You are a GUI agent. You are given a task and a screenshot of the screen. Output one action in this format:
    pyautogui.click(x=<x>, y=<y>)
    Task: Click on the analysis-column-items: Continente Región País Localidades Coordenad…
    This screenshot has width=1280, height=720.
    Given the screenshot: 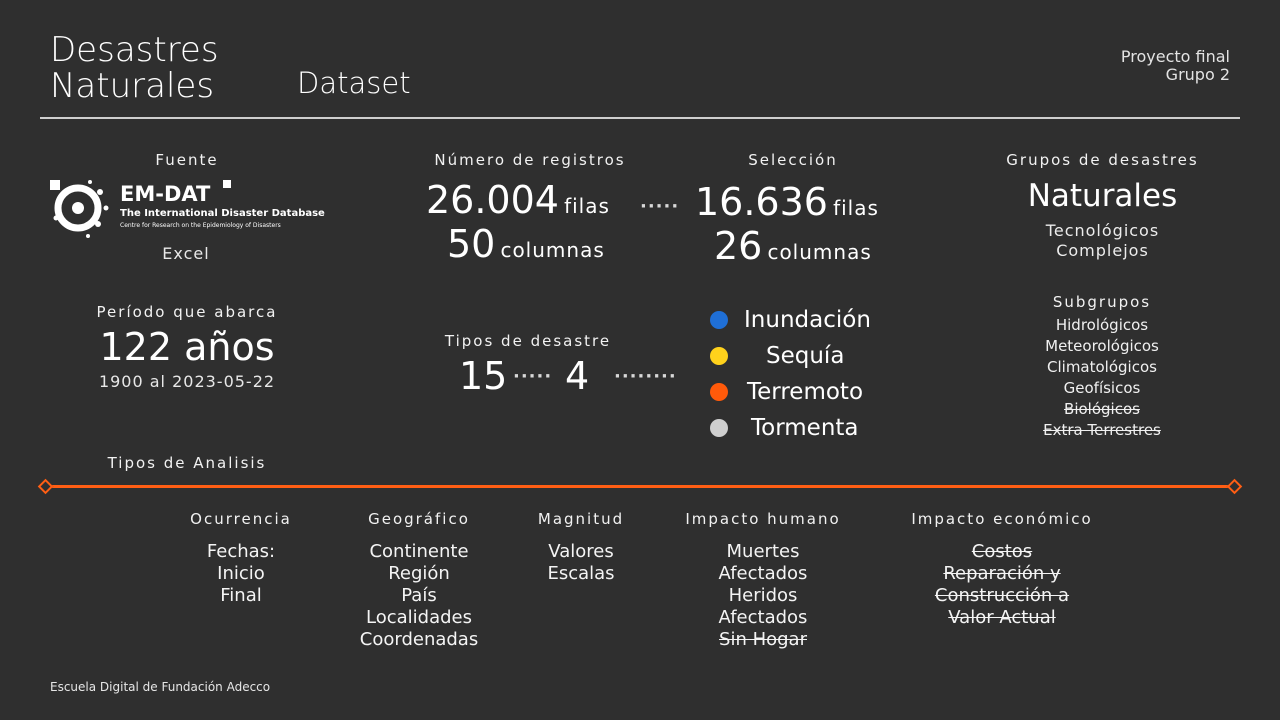 What is the action you would take?
    pyautogui.click(x=419, y=596)
    